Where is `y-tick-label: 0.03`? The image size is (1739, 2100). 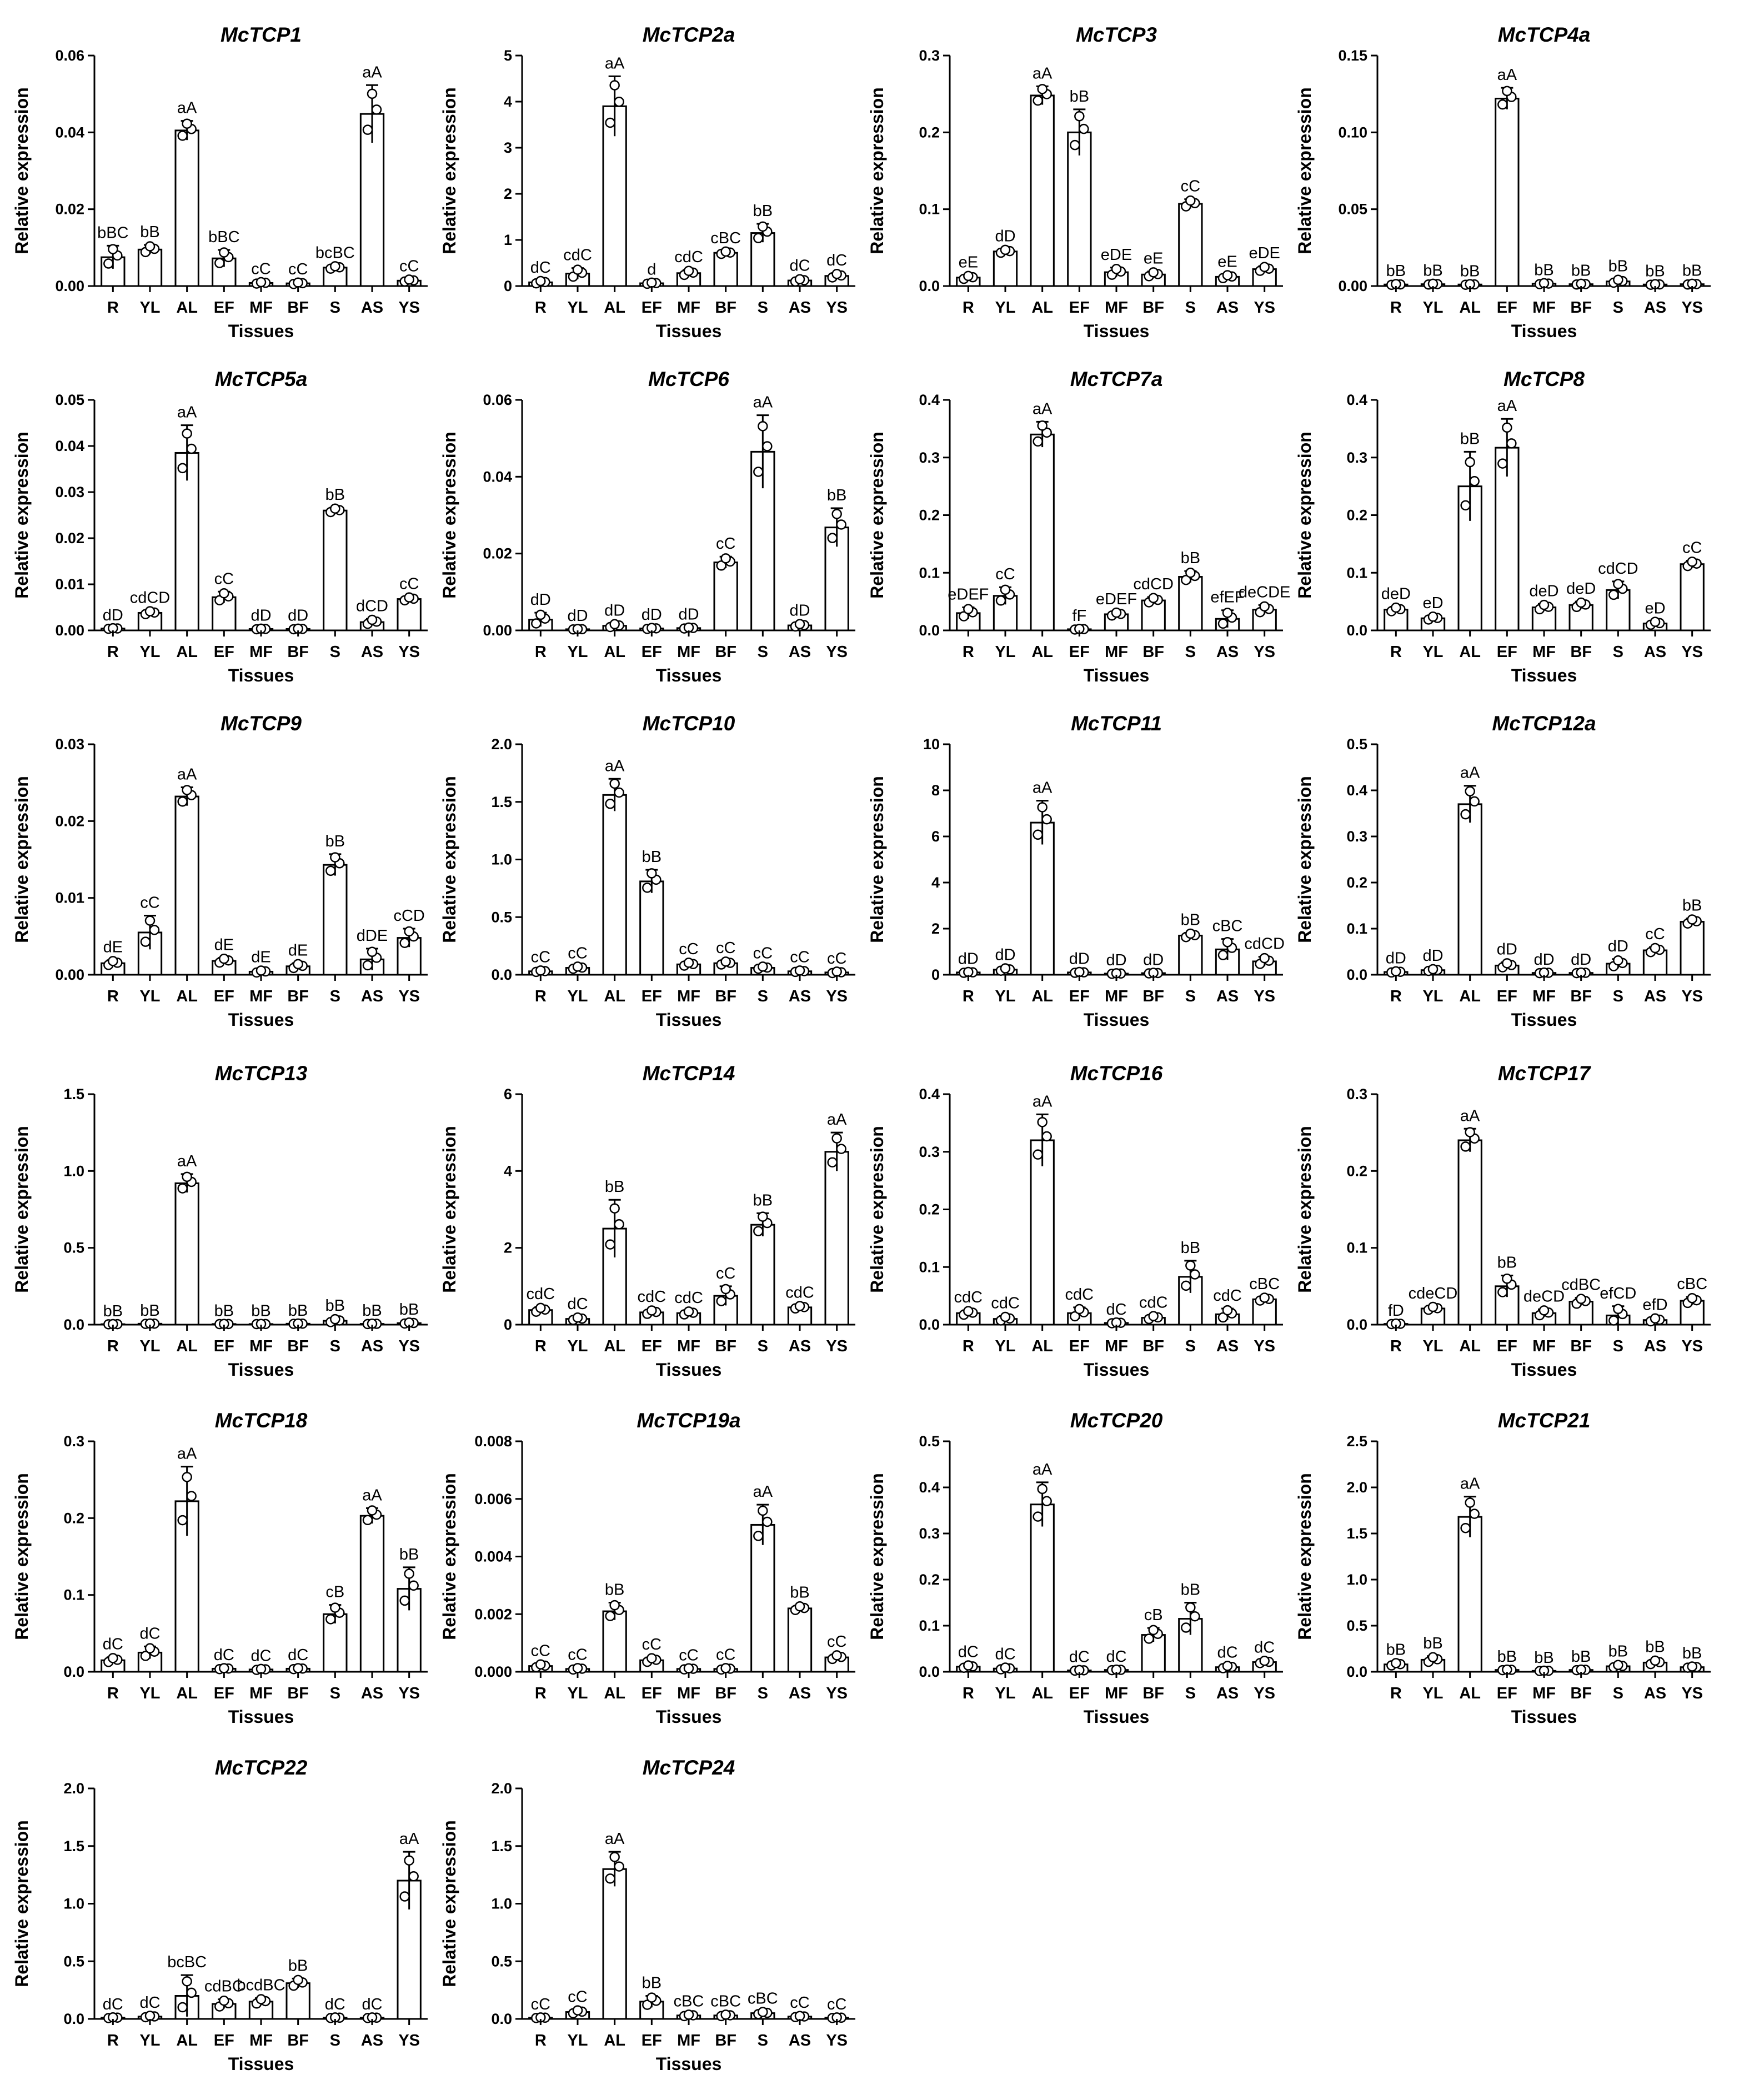 y-tick-label: 0.03 is located at coordinates (69, 492).